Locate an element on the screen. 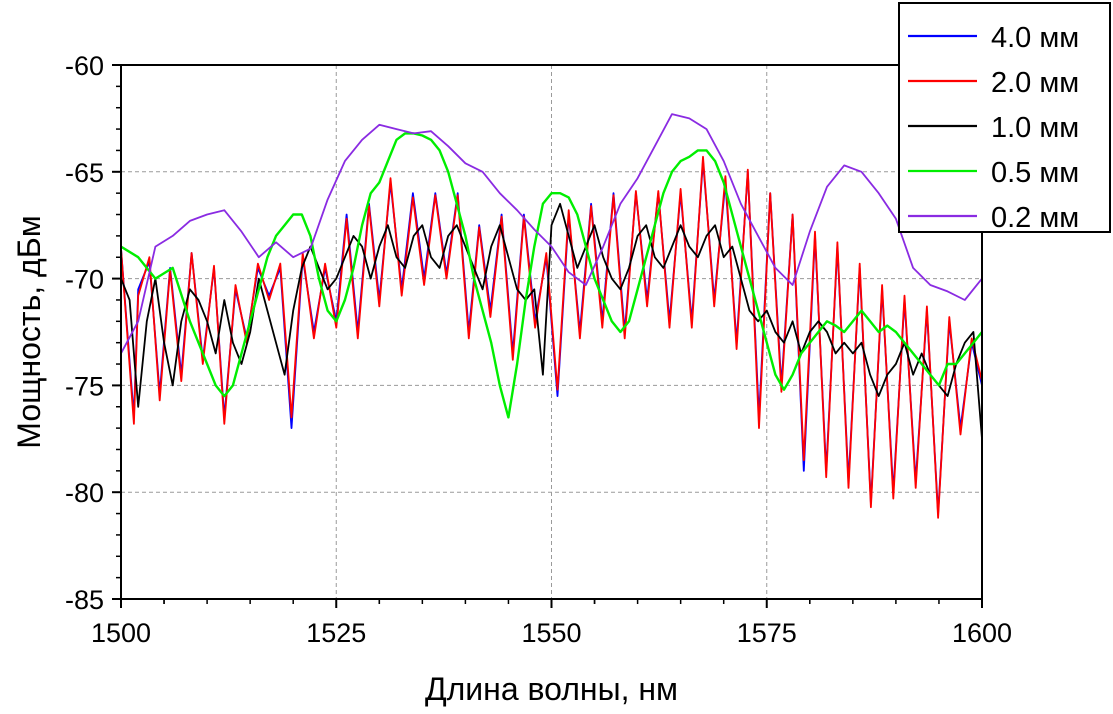 The width and height of the screenshot is (1113, 714). y-tick-label: -60 is located at coordinates (84, 66).